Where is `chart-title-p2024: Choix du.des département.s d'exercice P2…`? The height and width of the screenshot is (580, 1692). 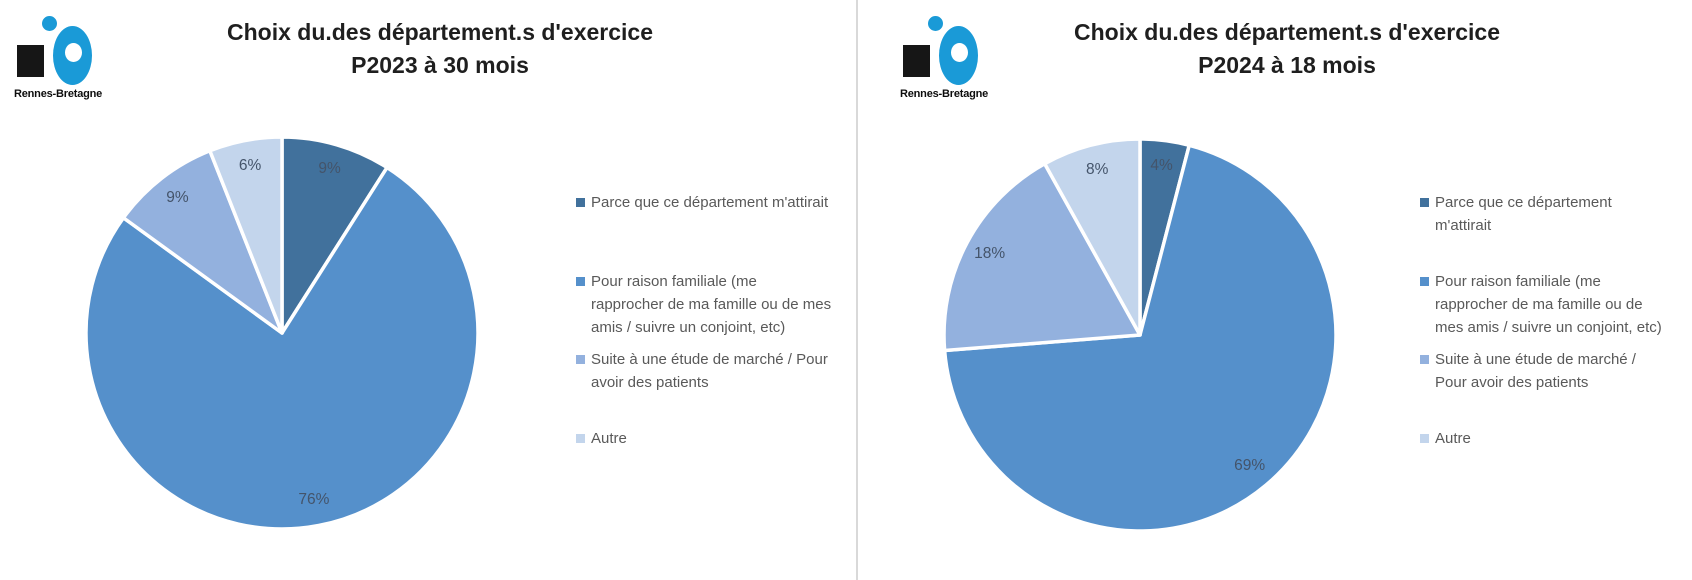 chart-title-p2024: Choix du.des département.s d'exercice P2… is located at coordinates (1287, 49).